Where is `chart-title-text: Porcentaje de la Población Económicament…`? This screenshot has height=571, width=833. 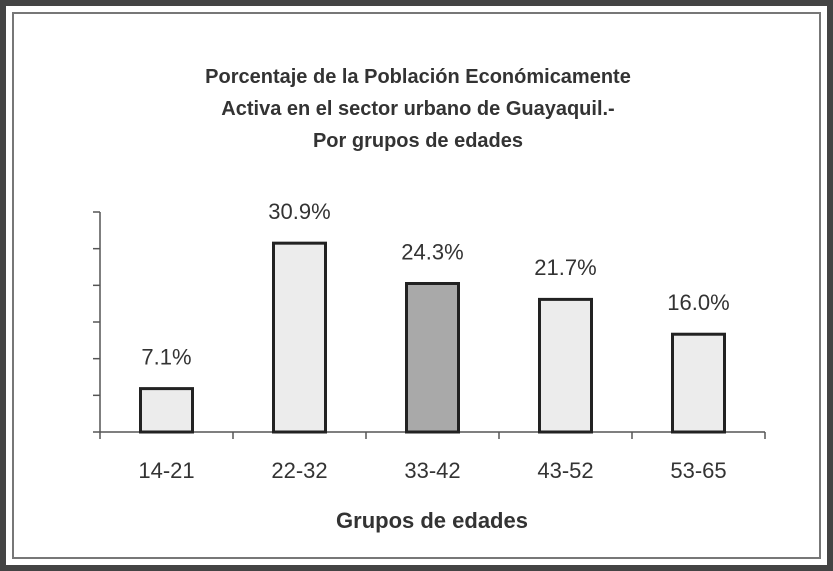 chart-title-text: Porcentaje de la Población Económicament… is located at coordinates (418, 109).